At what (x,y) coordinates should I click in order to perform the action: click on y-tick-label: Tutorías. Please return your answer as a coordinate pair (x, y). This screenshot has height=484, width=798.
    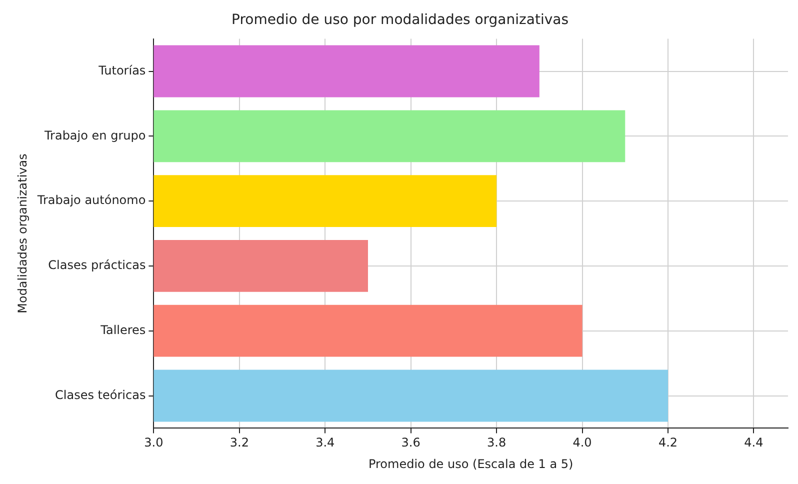
    Looking at the image, I should click on (122, 70).